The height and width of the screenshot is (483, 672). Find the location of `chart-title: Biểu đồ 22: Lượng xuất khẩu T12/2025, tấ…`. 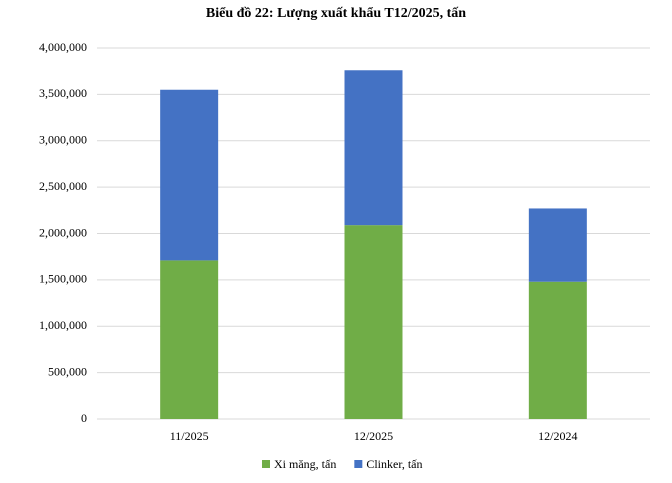

chart-title: Biểu đồ 22: Lượng xuất khẩu T12/2025, tấ… is located at coordinates (336, 13).